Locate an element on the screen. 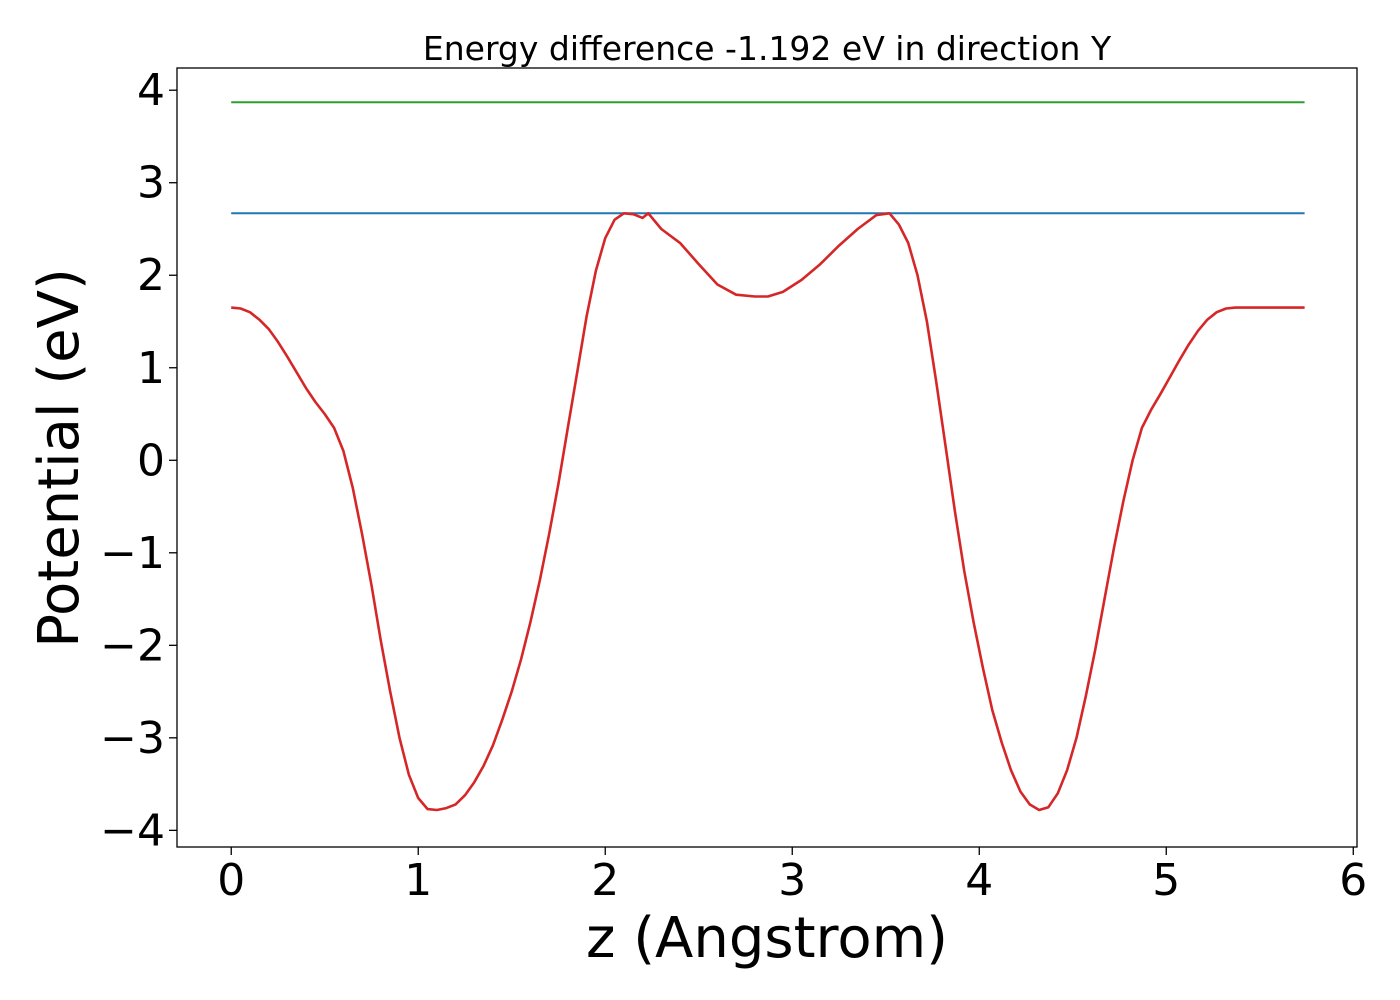 The image size is (1400, 1000). y-tick-label: −4 is located at coordinates (132, 830).